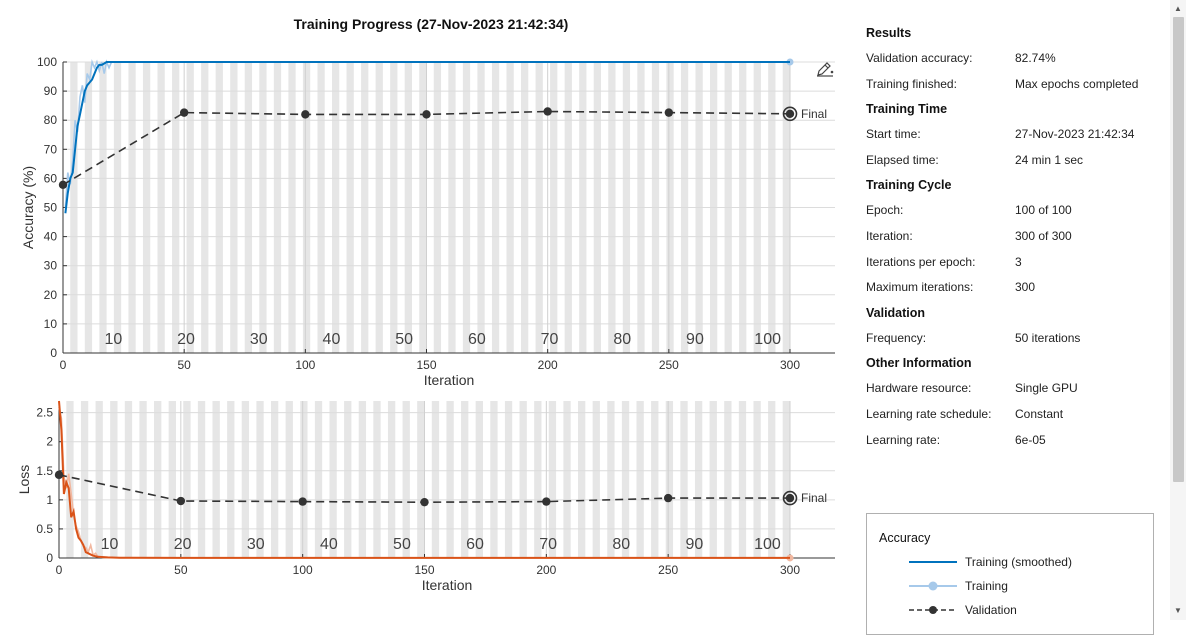 The image size is (1186, 635). I want to click on epoch-label: 90, so click(694, 544).